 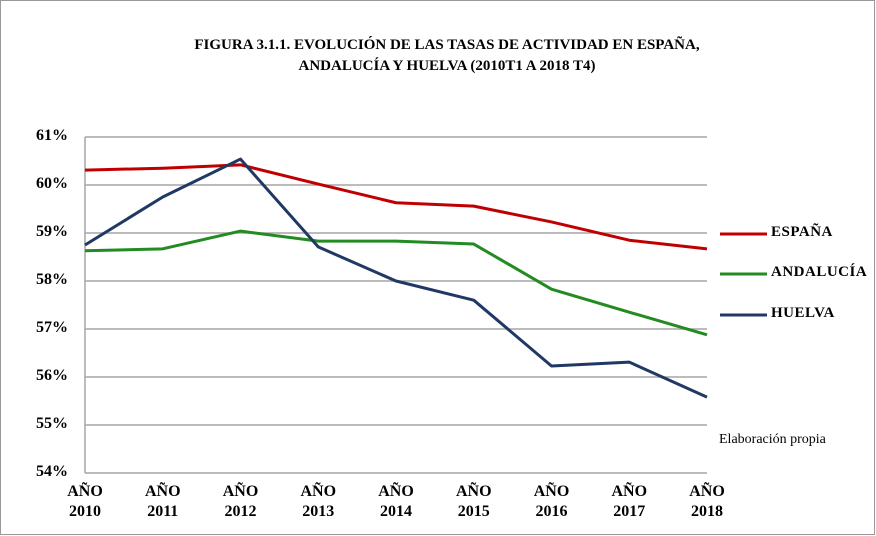 I want to click on x-tick-label: AÑO 2012, so click(x=240, y=501).